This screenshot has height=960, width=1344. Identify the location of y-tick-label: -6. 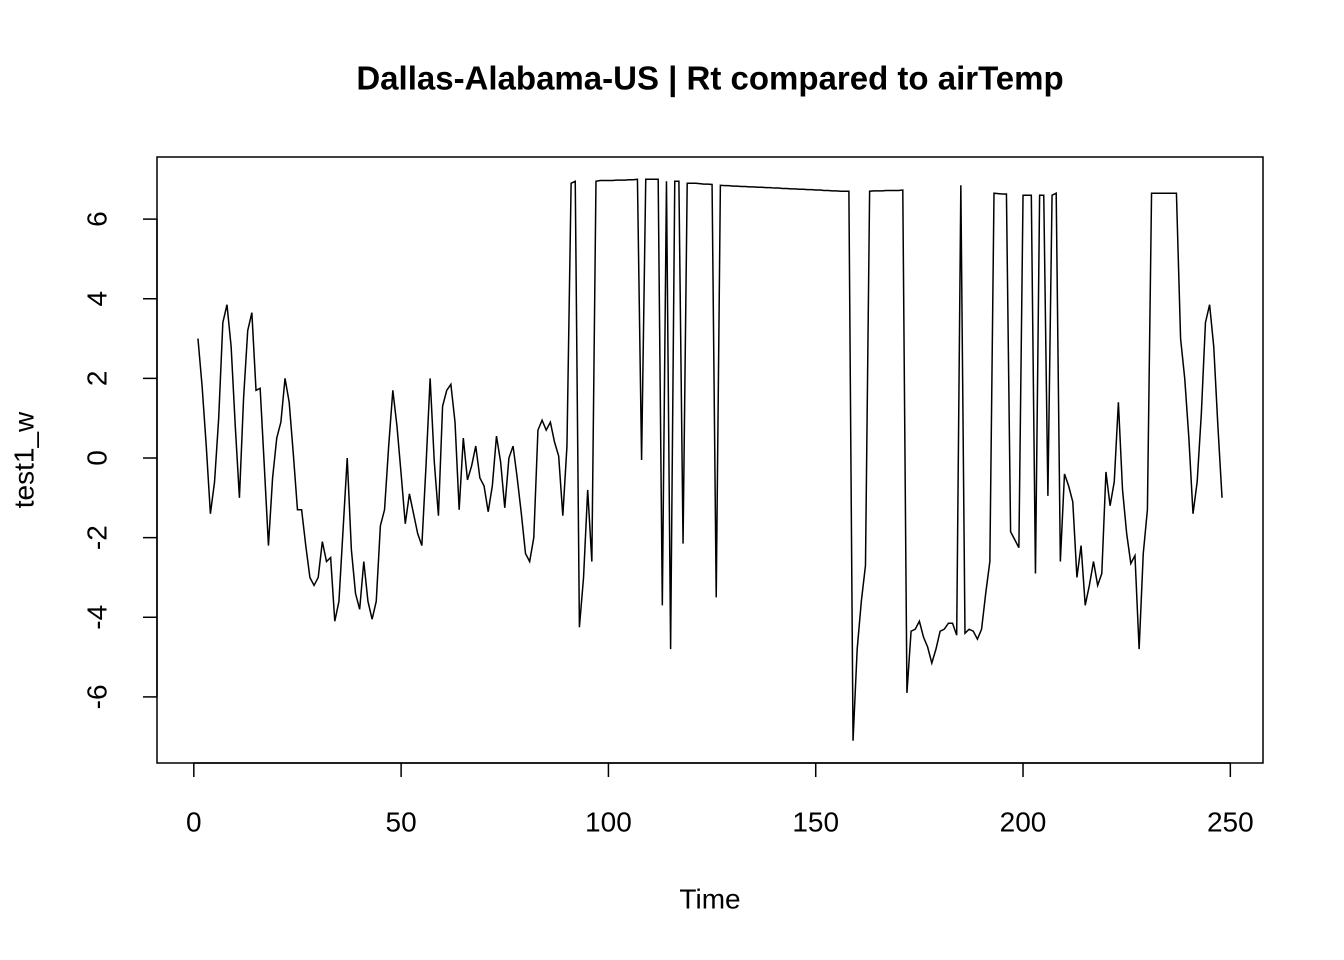
(96, 696).